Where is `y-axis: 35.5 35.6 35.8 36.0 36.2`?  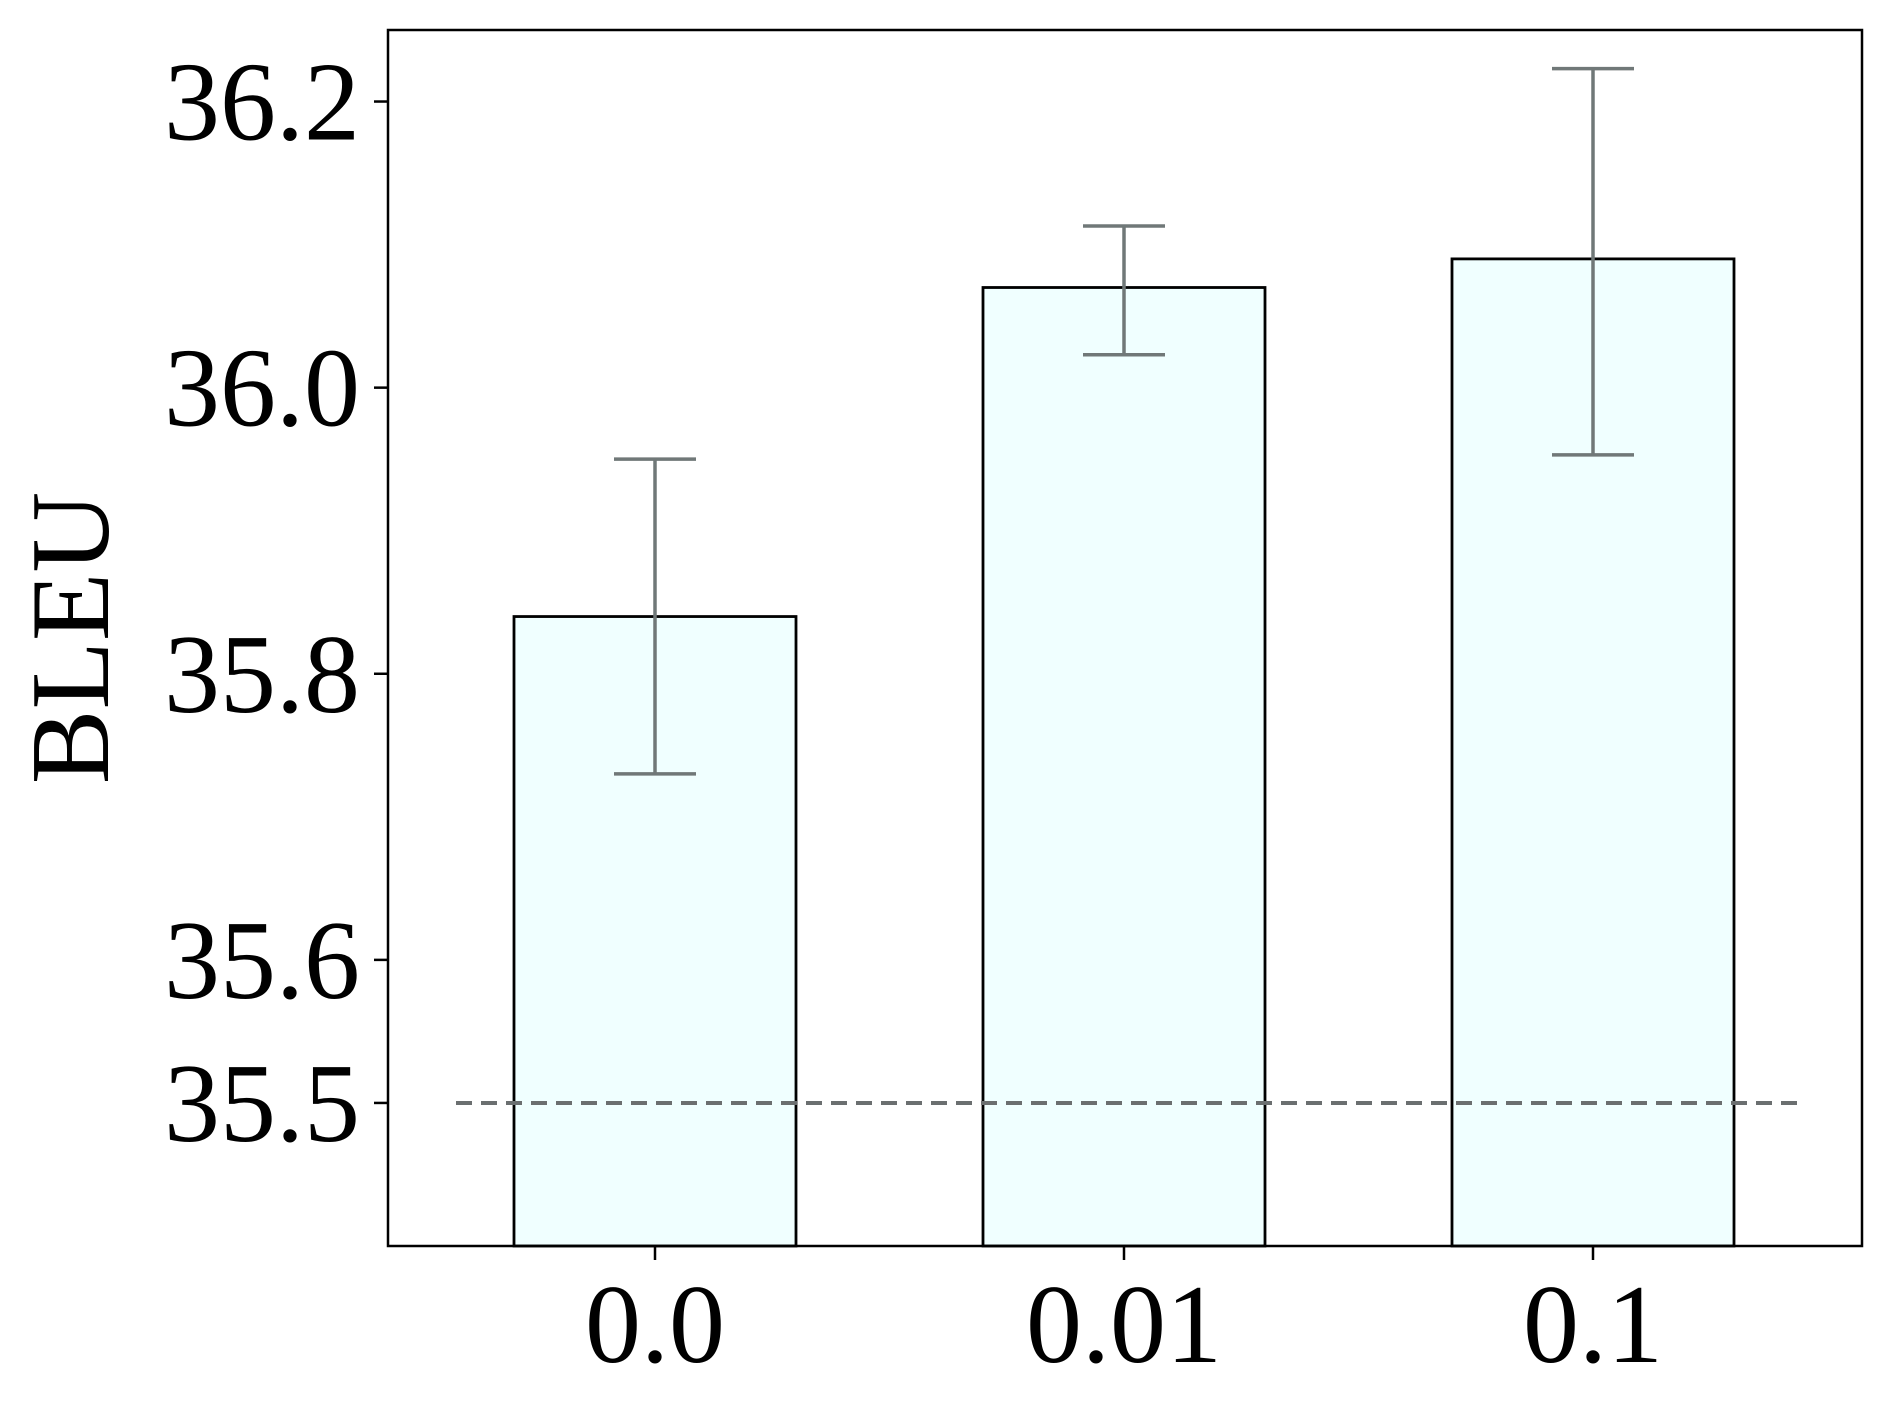 y-axis: 35.5 35.6 35.8 36.0 36.2 is located at coordinates (276, 603).